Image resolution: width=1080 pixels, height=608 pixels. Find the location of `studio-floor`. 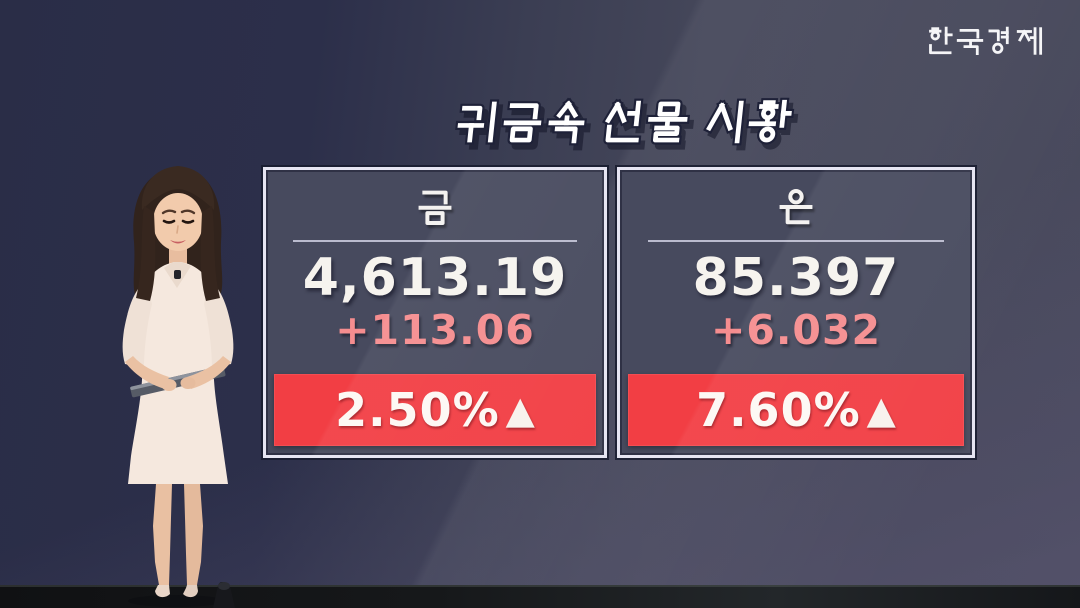

studio-floor is located at coordinates (540, 596).